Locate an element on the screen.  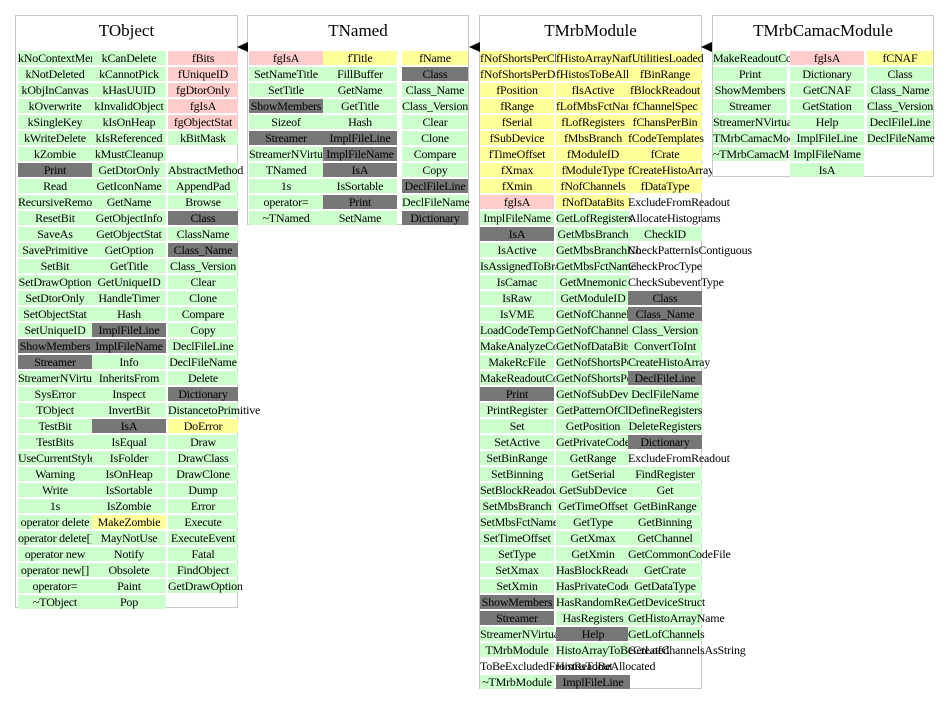
member-cell: fBinRange is located at coordinates (665, 74).